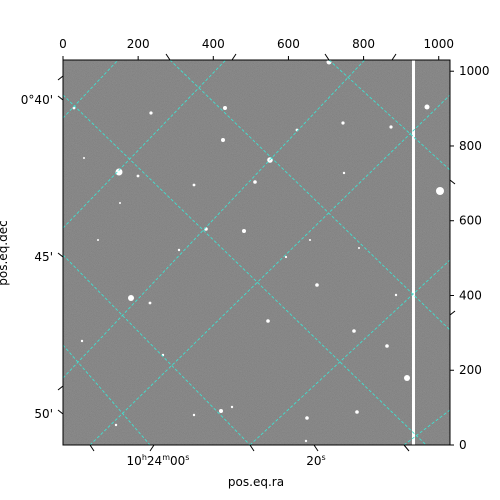 The image size is (500, 500). I want to click on top-tick-label: 400, so click(213, 44).